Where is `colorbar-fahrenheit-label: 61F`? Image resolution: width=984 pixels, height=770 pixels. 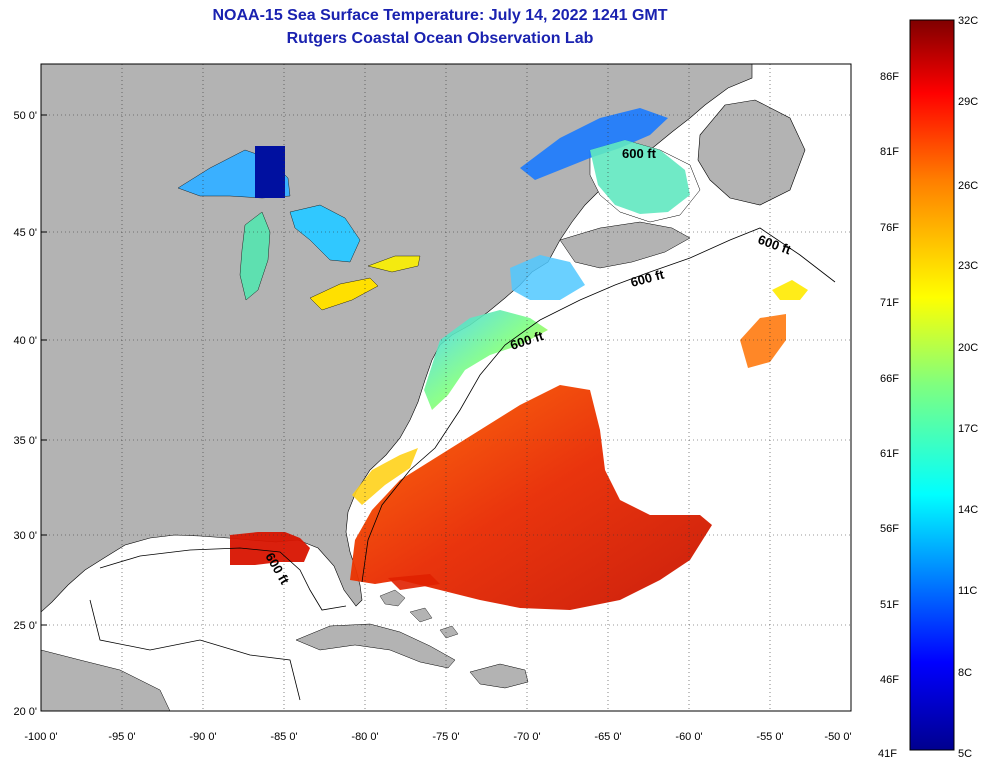
colorbar-fahrenheit-label: 61F is located at coordinates (889, 454).